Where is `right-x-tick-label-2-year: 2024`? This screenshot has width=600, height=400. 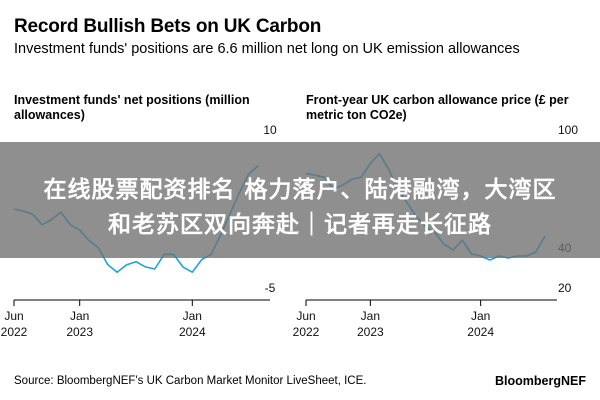 right-x-tick-label-2-year: 2024 is located at coordinates (480, 332).